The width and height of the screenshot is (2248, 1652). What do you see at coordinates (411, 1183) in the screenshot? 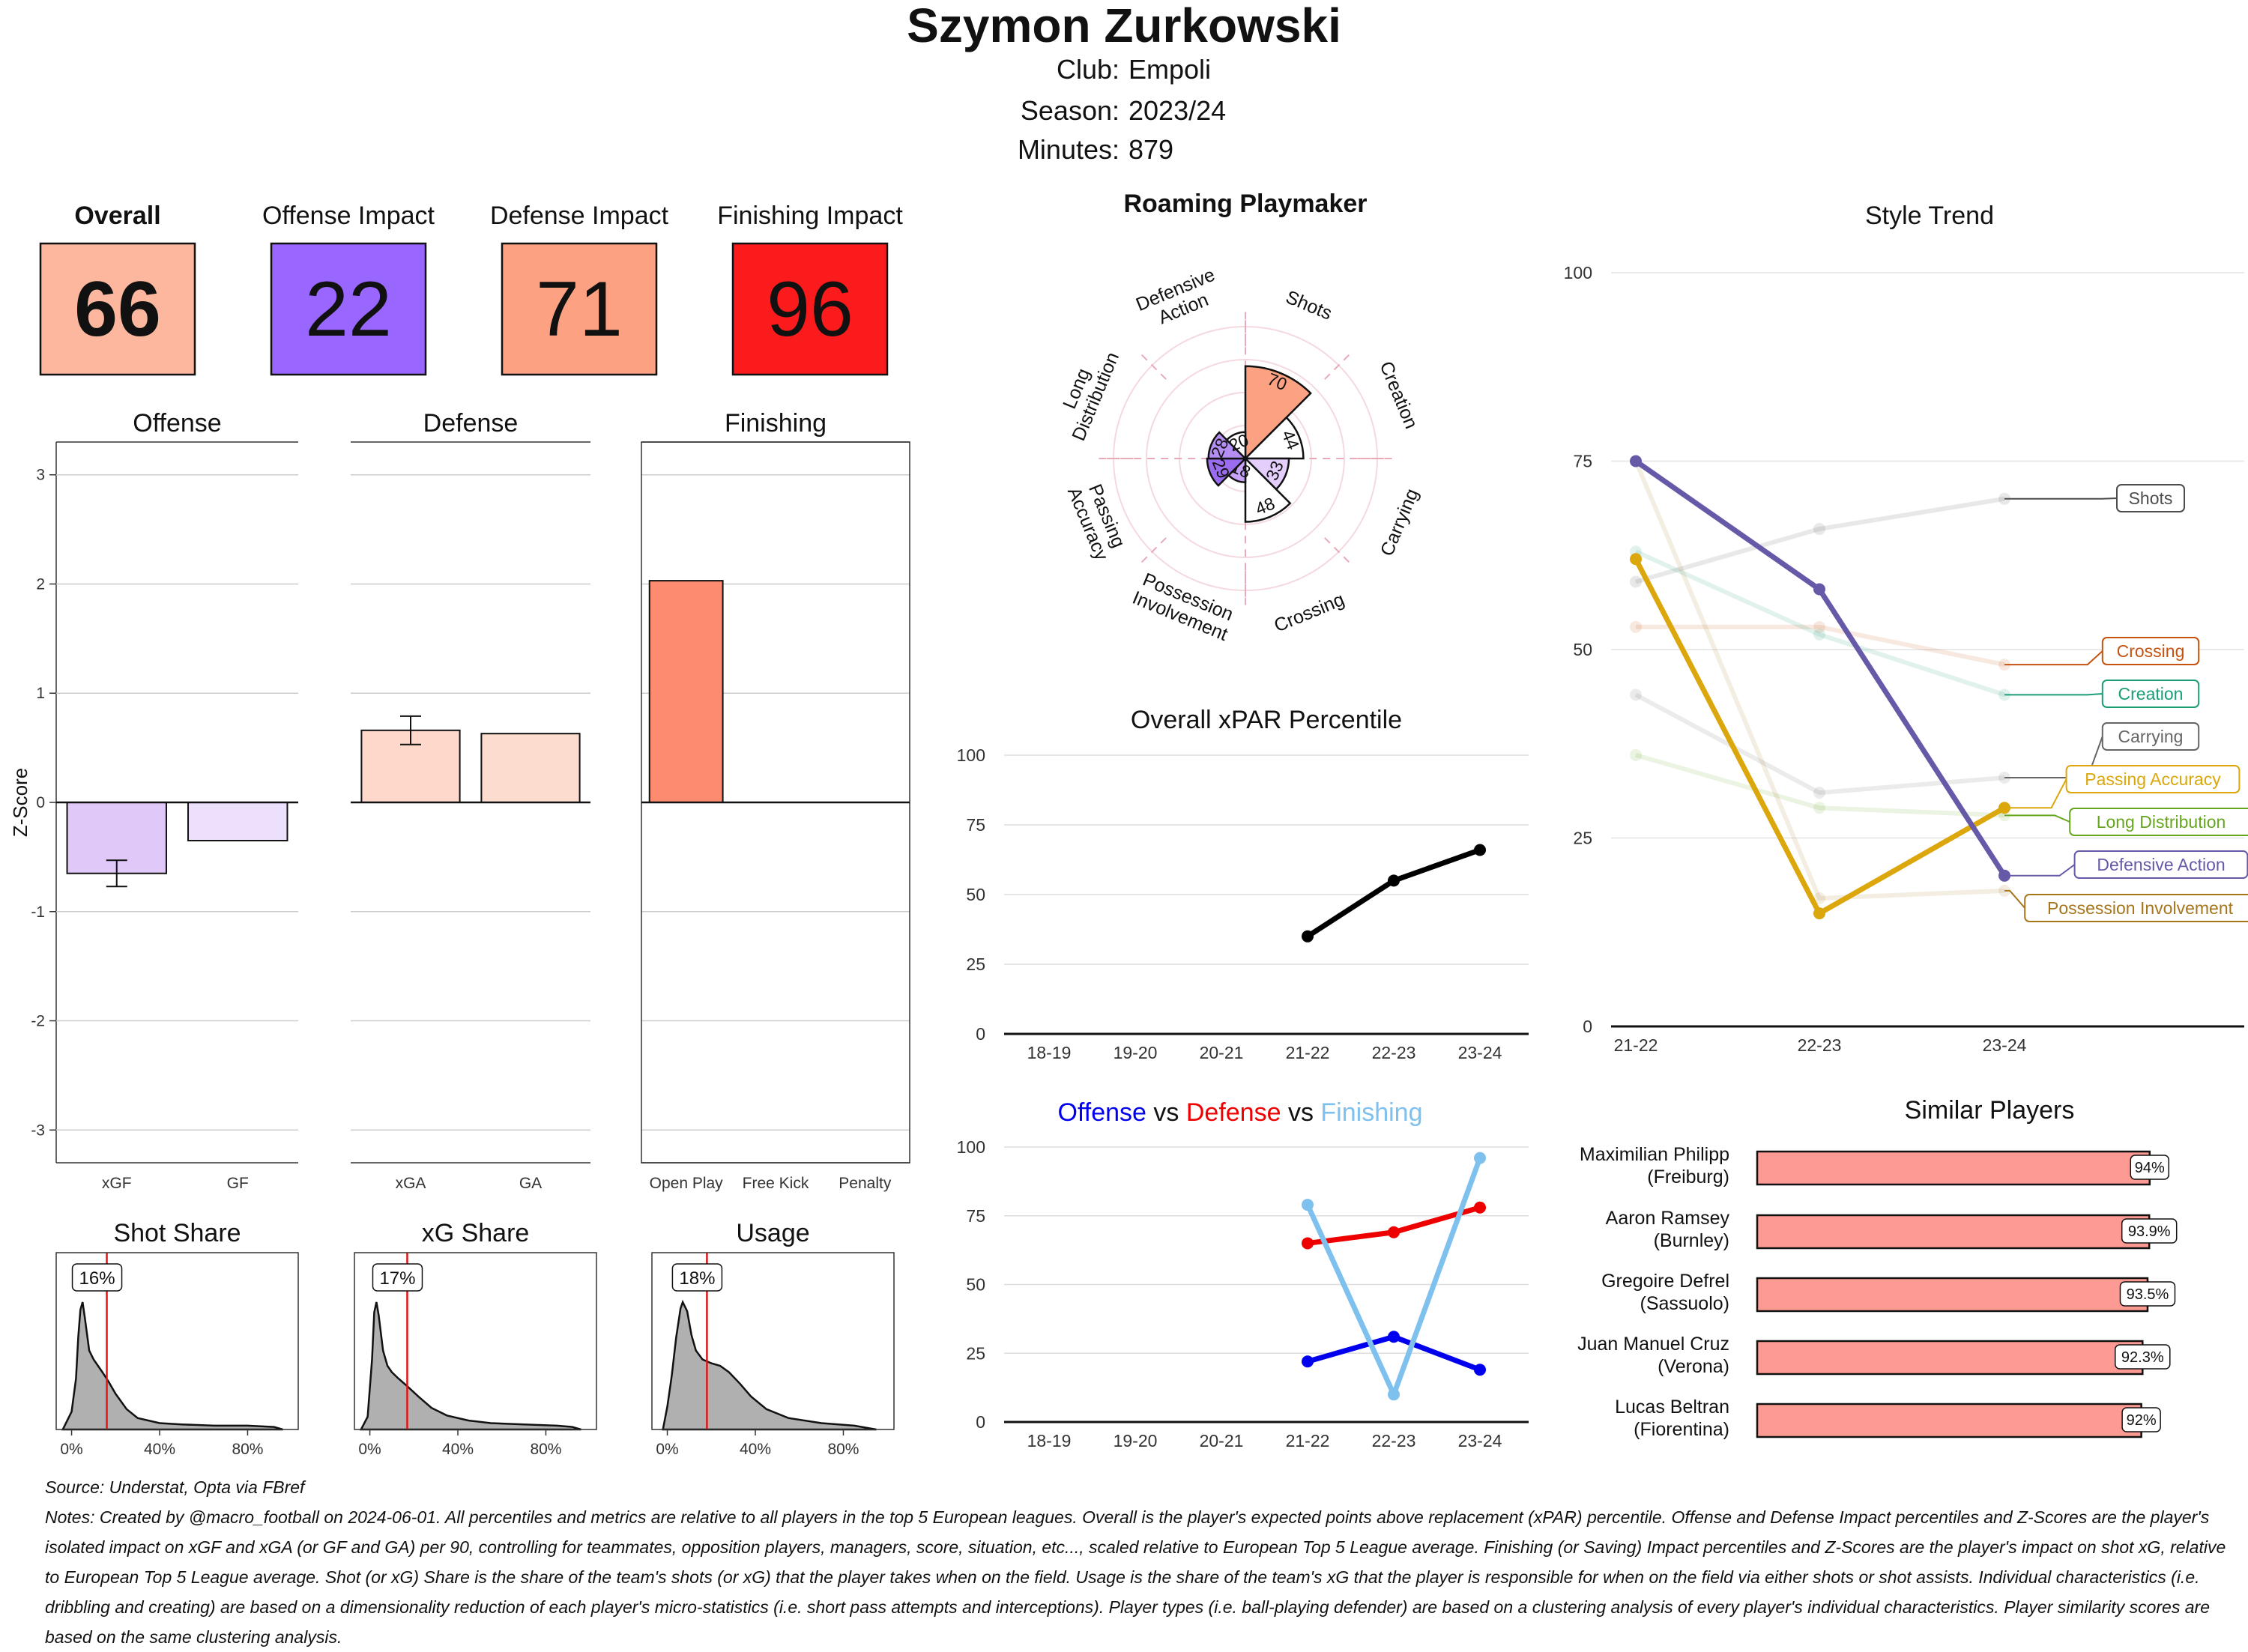
I see `x-tick-label: xGA` at bounding box center [411, 1183].